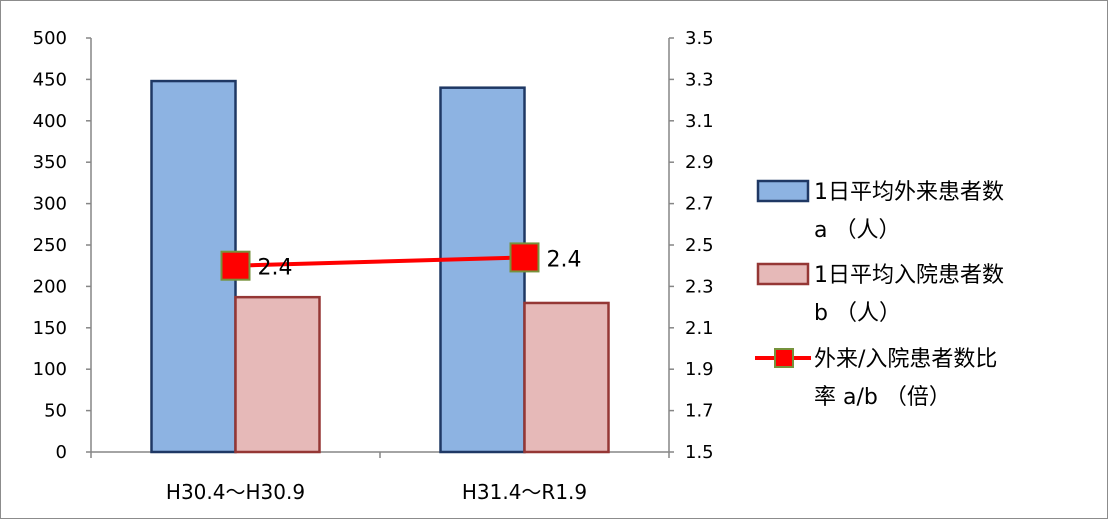 The width and height of the screenshot is (1110, 522). I want to click on legend-label-line: 1日平均外来患者数, so click(909, 192).